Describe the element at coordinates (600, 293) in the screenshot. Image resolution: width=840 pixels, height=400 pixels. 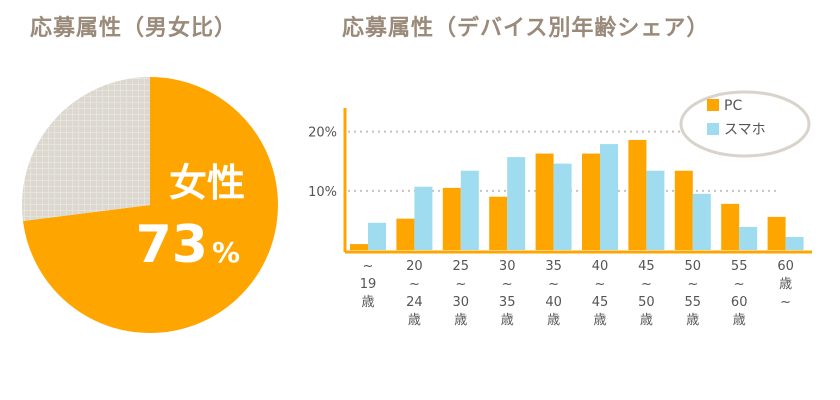
I see `x-tick-label: 40 ~45 歳` at that location.